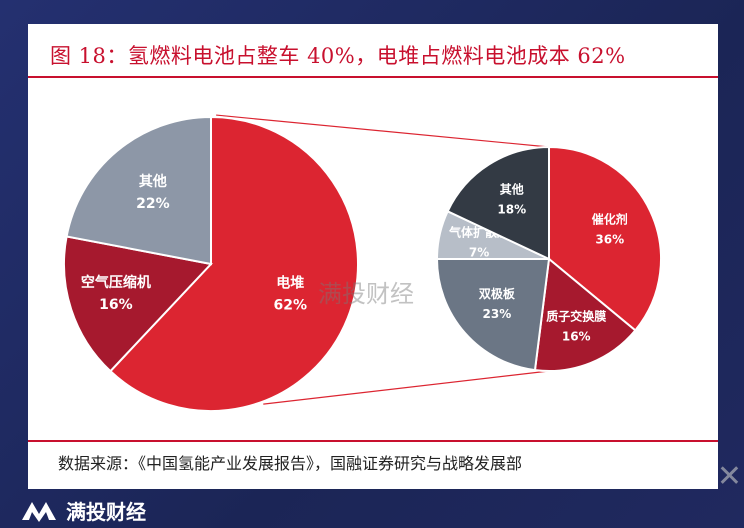 The height and width of the screenshot is (528, 744). I want to click on main-pie-slice-label: 其他, so click(153, 181).